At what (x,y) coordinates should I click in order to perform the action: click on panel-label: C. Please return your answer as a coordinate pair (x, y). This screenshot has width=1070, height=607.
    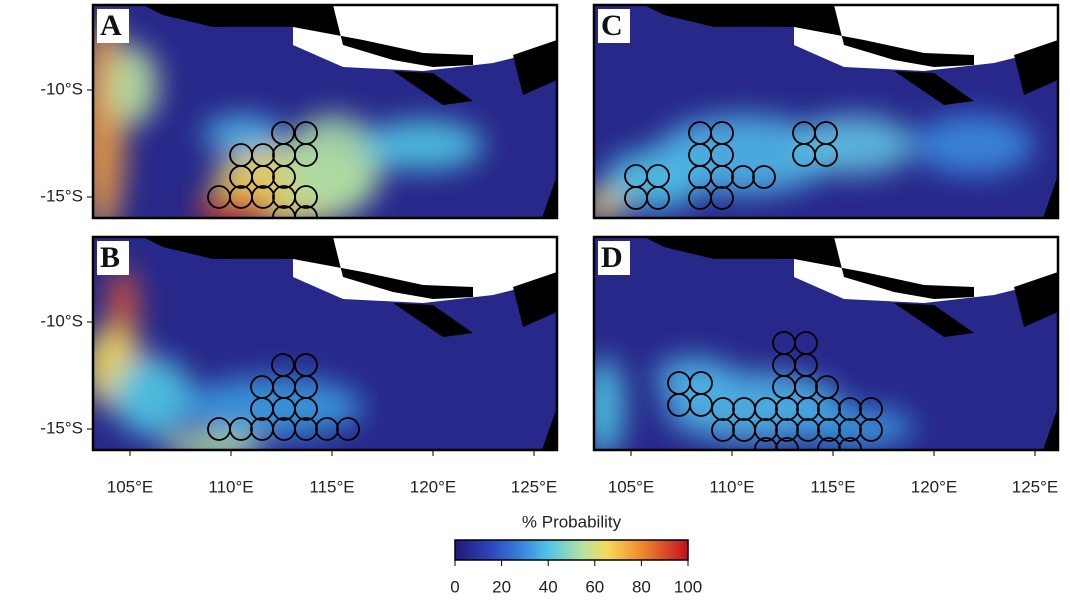
    Looking at the image, I should click on (612, 25).